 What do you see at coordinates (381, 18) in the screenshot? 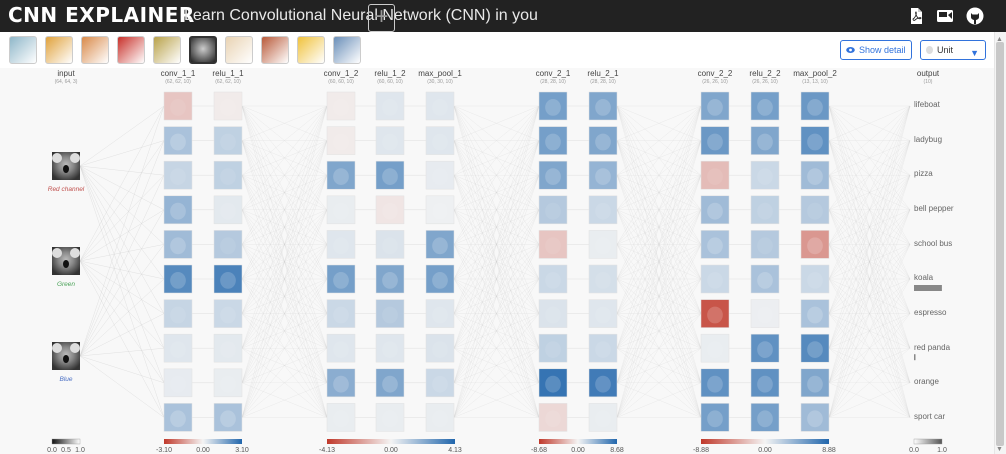
I see `add-image-button: +` at bounding box center [381, 18].